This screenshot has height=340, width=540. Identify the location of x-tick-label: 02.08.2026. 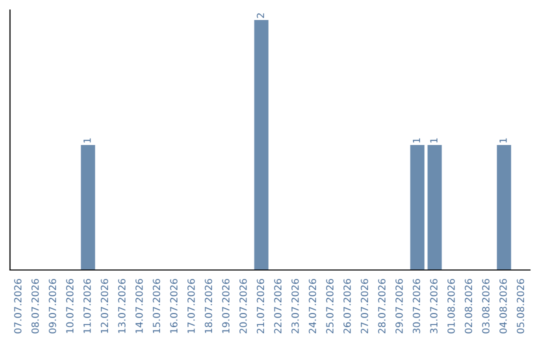
(468, 306).